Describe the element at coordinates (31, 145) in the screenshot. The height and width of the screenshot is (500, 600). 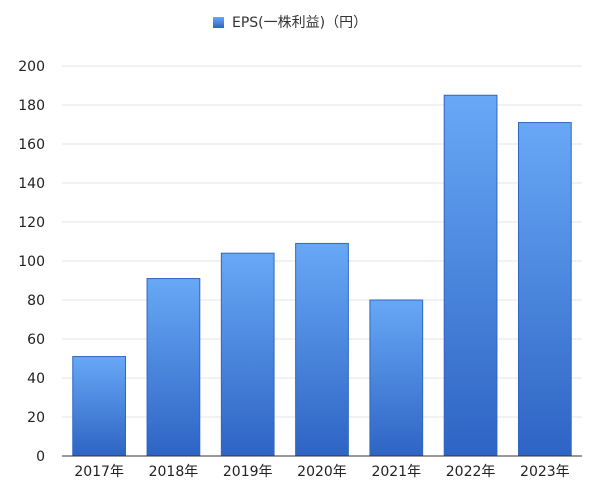
I see `y-tick-label: 160` at that location.